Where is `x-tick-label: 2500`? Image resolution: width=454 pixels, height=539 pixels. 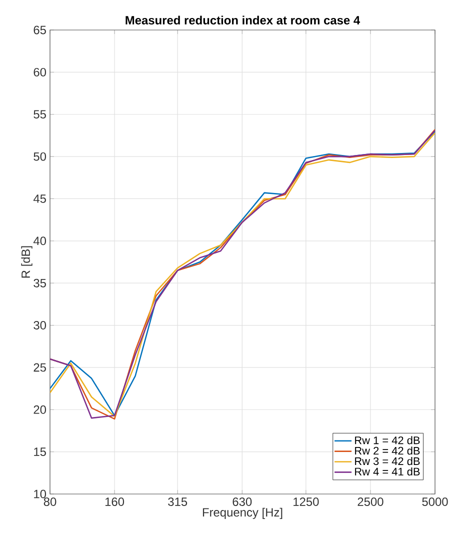 x-tick-label: 2500 is located at coordinates (371, 502).